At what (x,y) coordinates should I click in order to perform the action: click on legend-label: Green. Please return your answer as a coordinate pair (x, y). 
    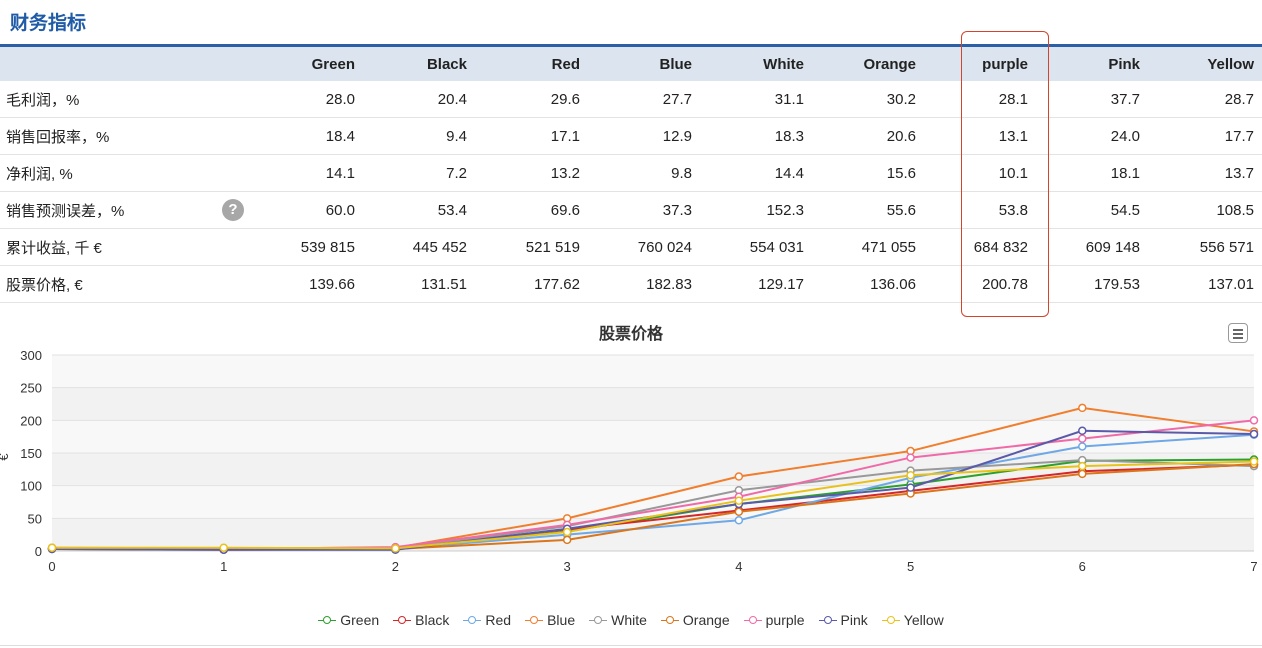
    Looking at the image, I should click on (360, 620).